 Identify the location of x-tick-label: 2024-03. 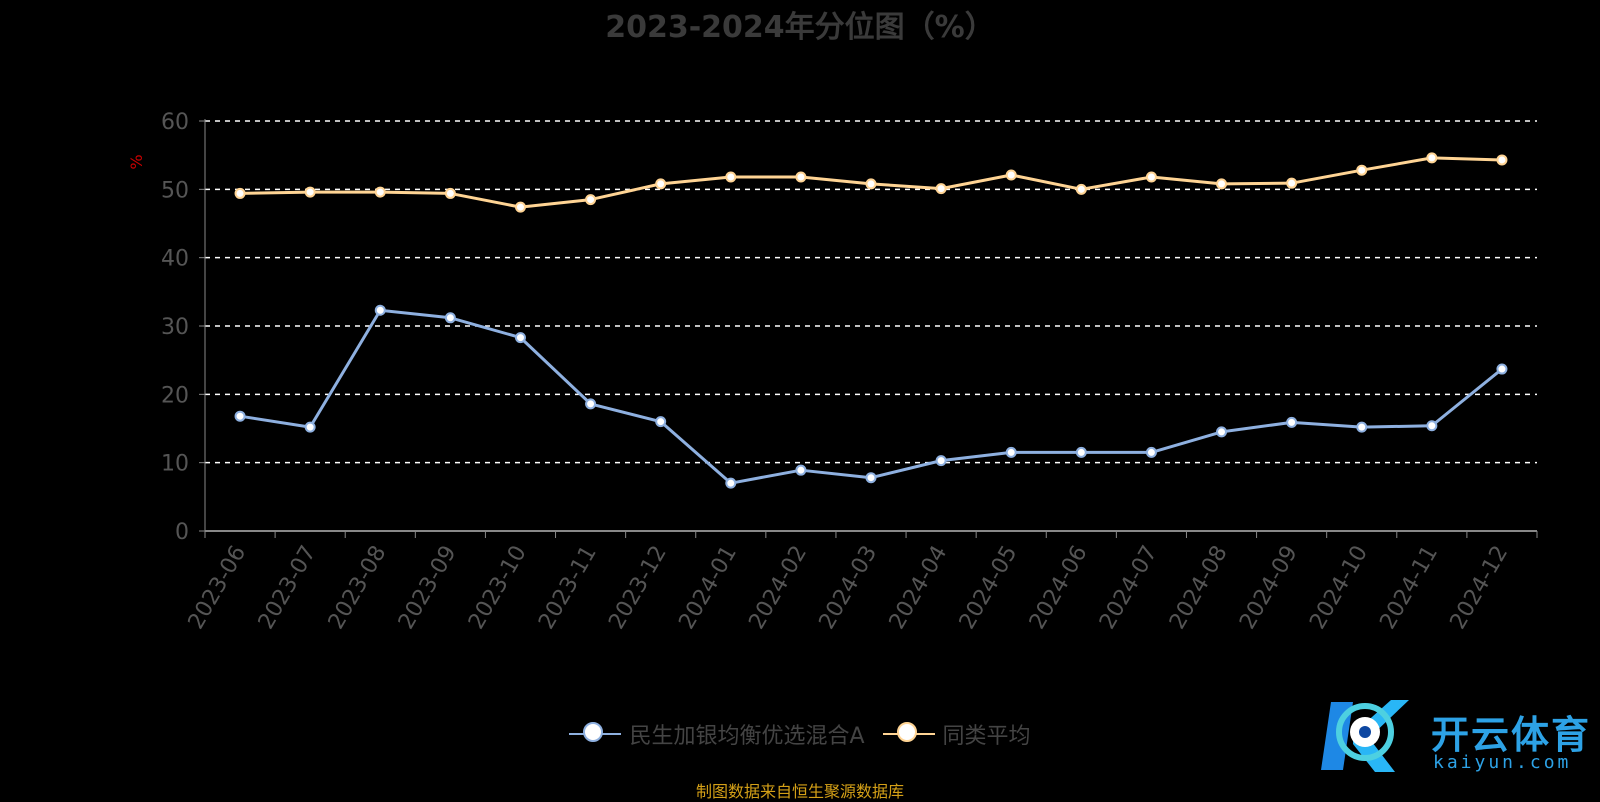
(849, 588).